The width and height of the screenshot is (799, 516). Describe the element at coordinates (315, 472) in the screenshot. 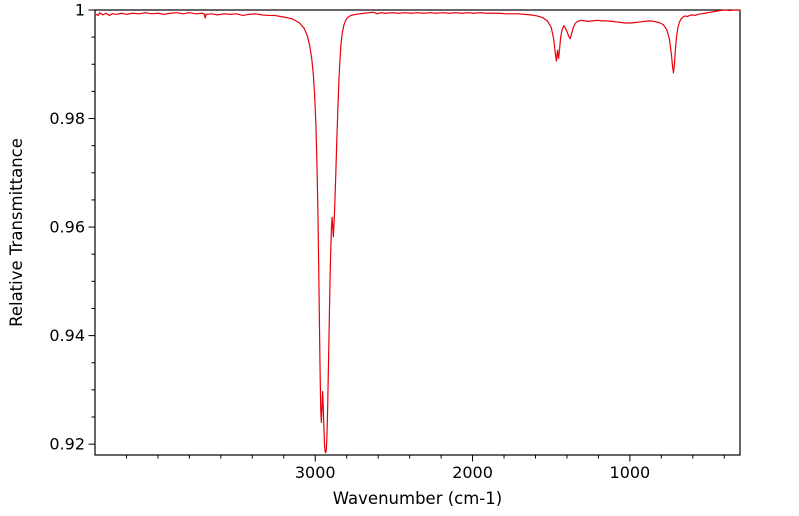

I see `x-tick-label: 3000` at that location.